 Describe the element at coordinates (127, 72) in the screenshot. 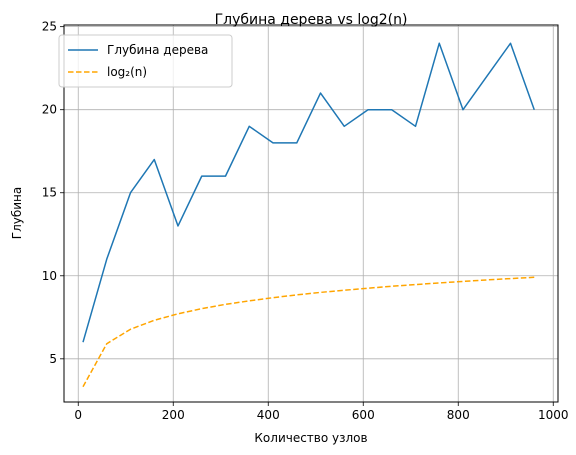

I see `legend-label-log2: log₂(n)` at that location.